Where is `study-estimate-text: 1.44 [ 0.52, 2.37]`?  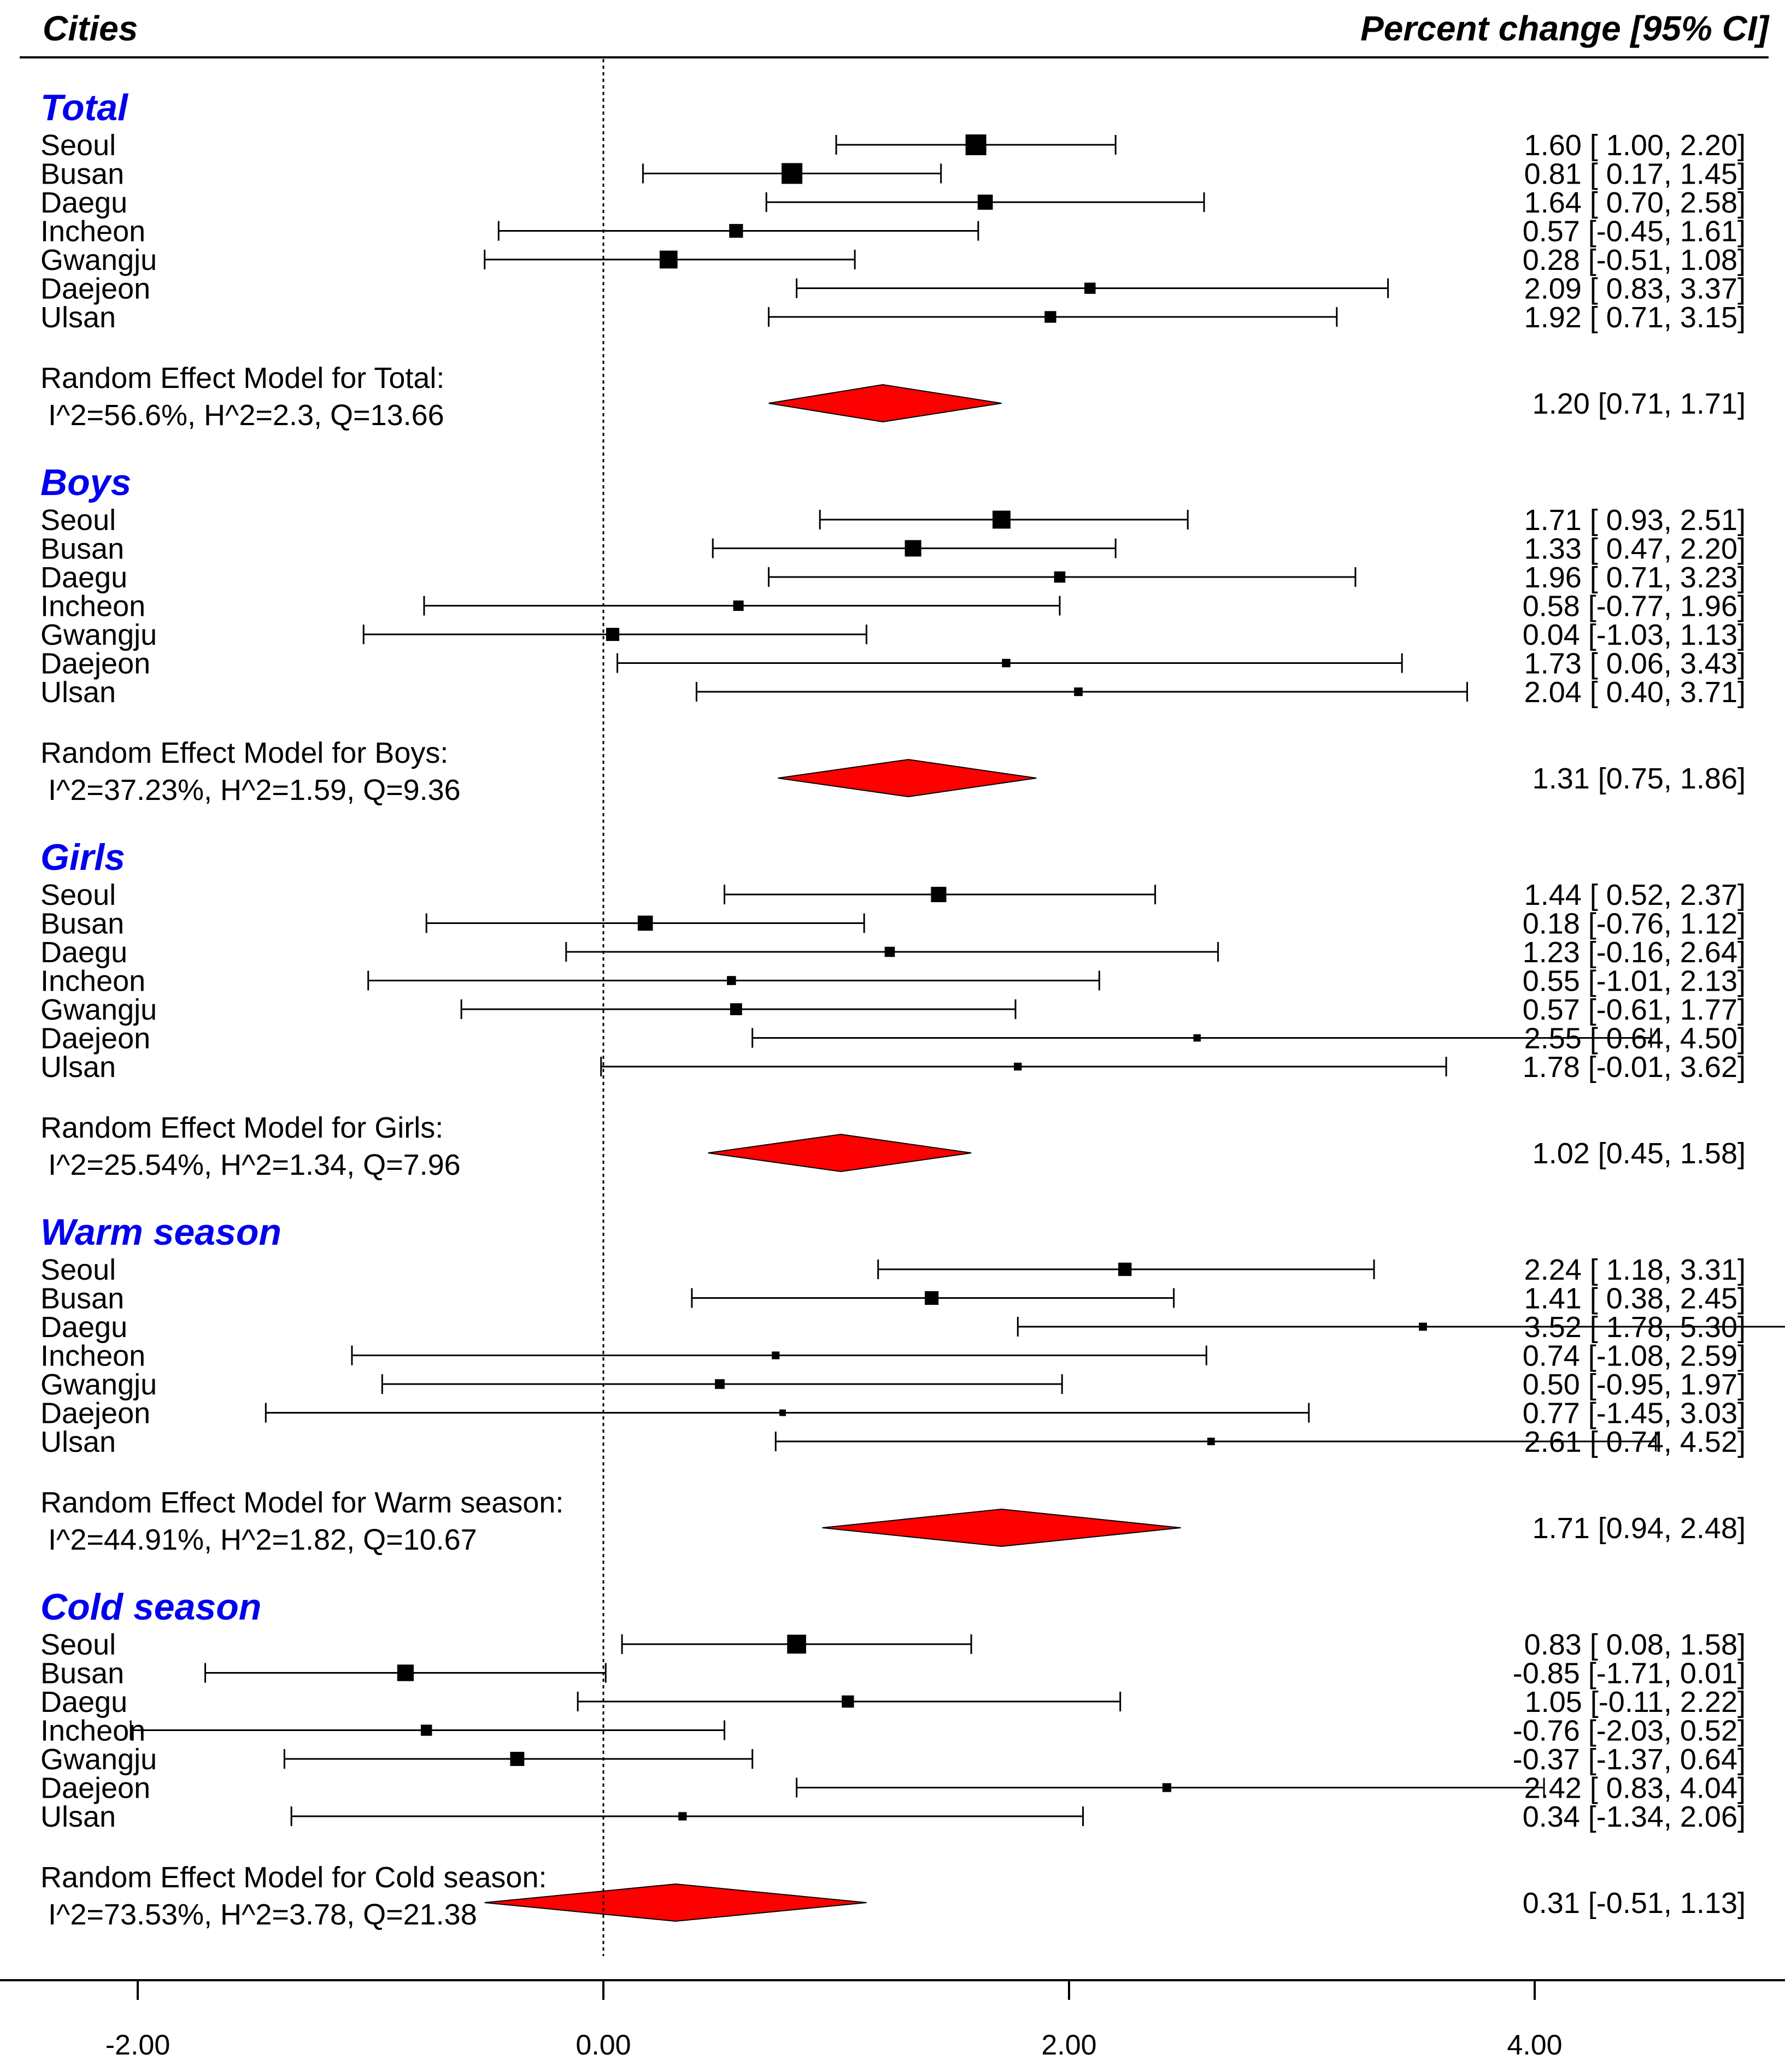 study-estimate-text: 1.44 [ 0.52, 2.37] is located at coordinates (1635, 895).